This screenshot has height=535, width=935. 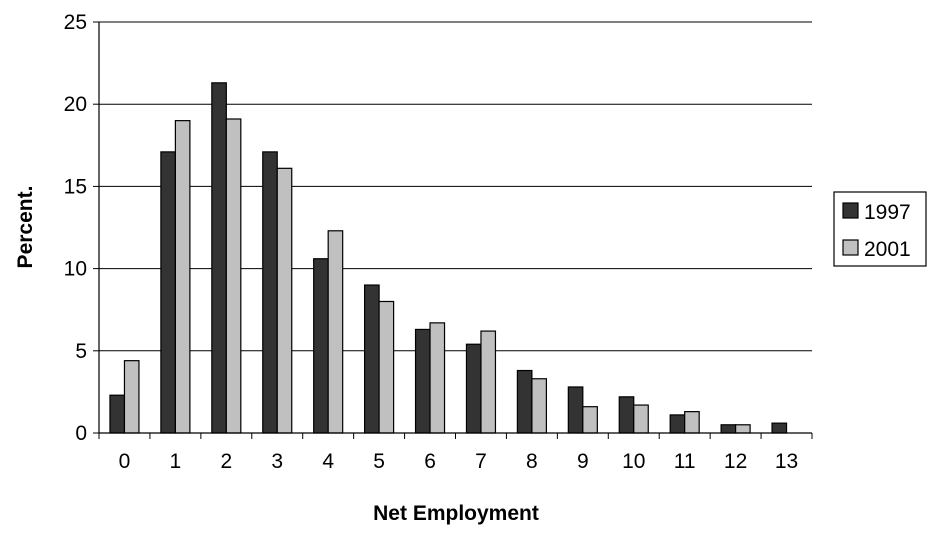 What do you see at coordinates (880, 229) in the screenshot?
I see `legend: 1997 2001` at bounding box center [880, 229].